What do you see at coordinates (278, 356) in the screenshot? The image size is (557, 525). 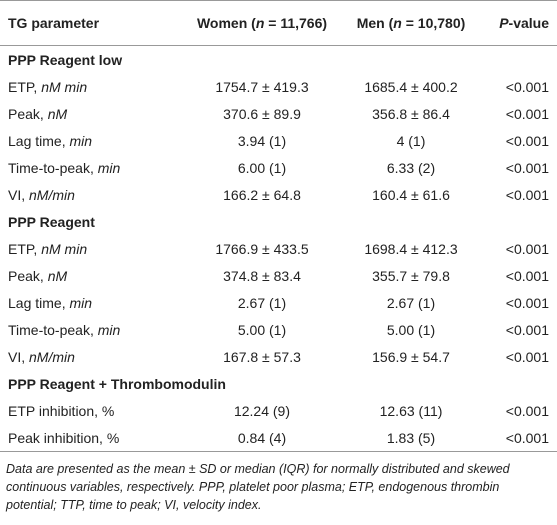 I see `data-row: VI, nM/min 167.8 ± 57.3 156.9 ± 54.7 <0.001` at bounding box center [278, 356].